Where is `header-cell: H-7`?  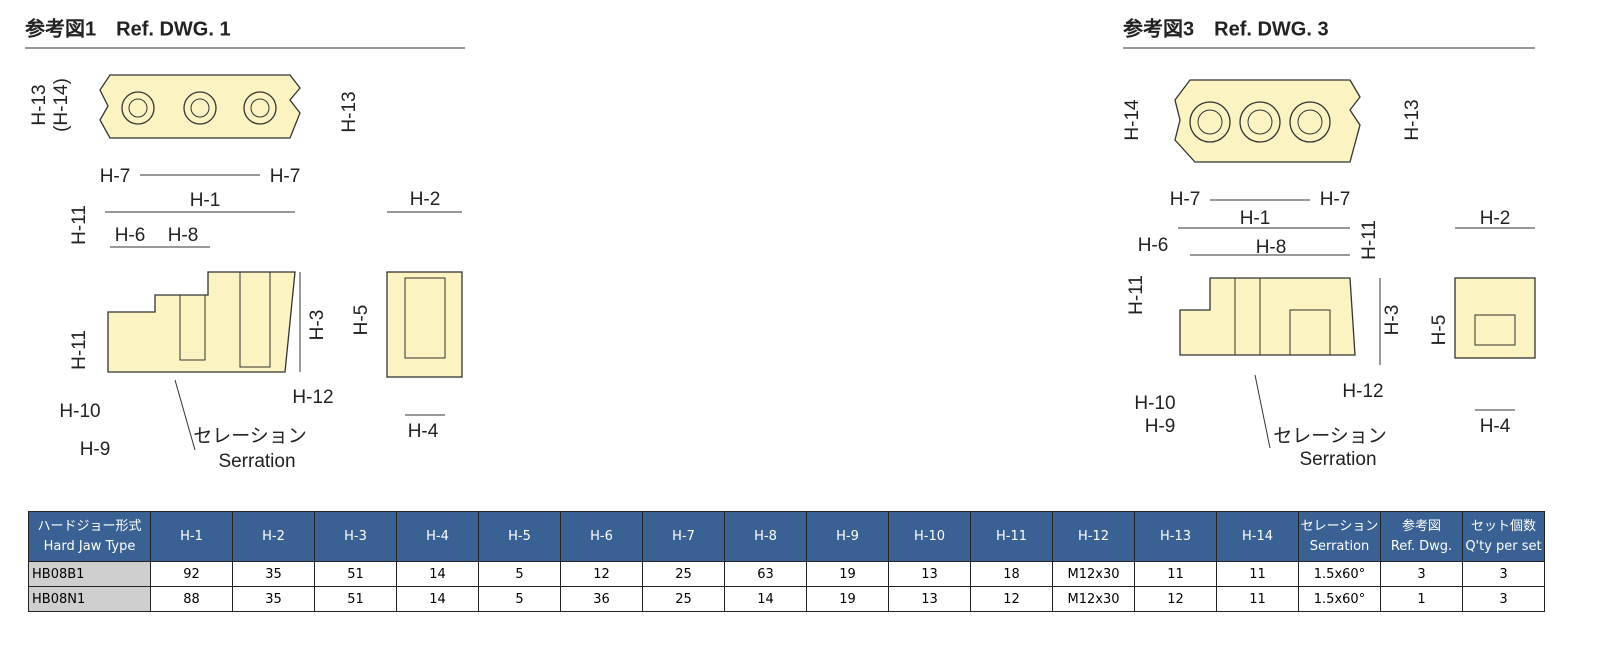 header-cell: H-7 is located at coordinates (683, 536).